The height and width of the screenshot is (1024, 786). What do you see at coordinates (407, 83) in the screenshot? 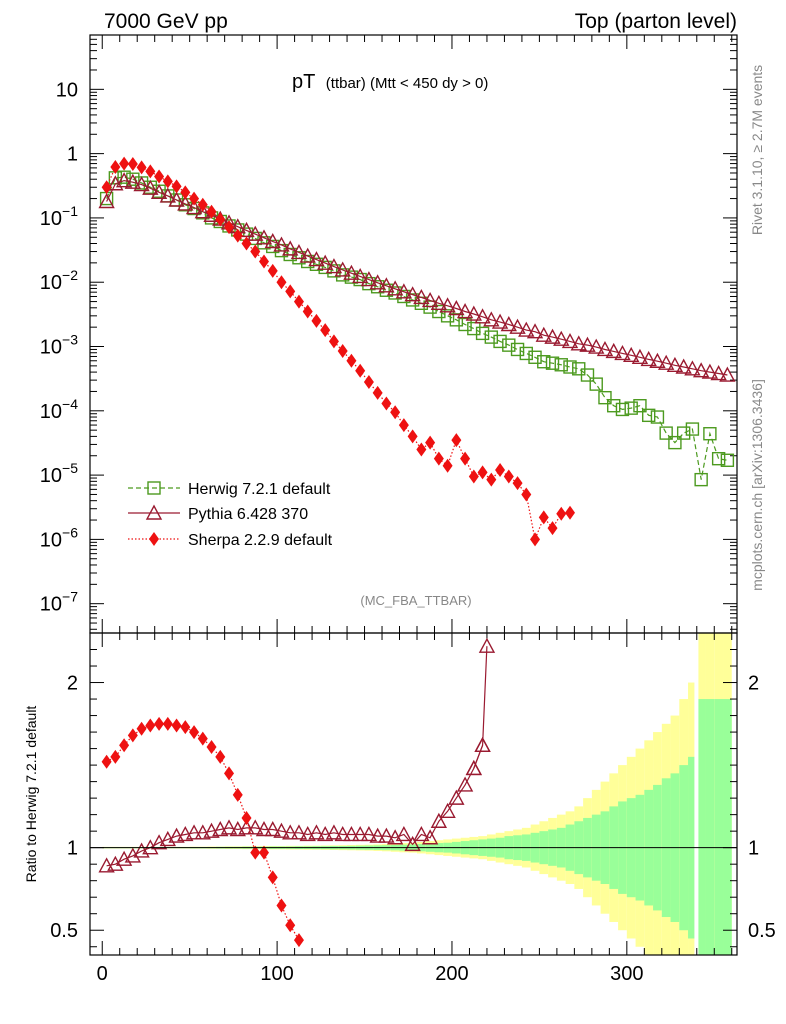
I see `chart-title-suffix: (ttbar) (Mtt < 450 dy > 0)` at bounding box center [407, 83].